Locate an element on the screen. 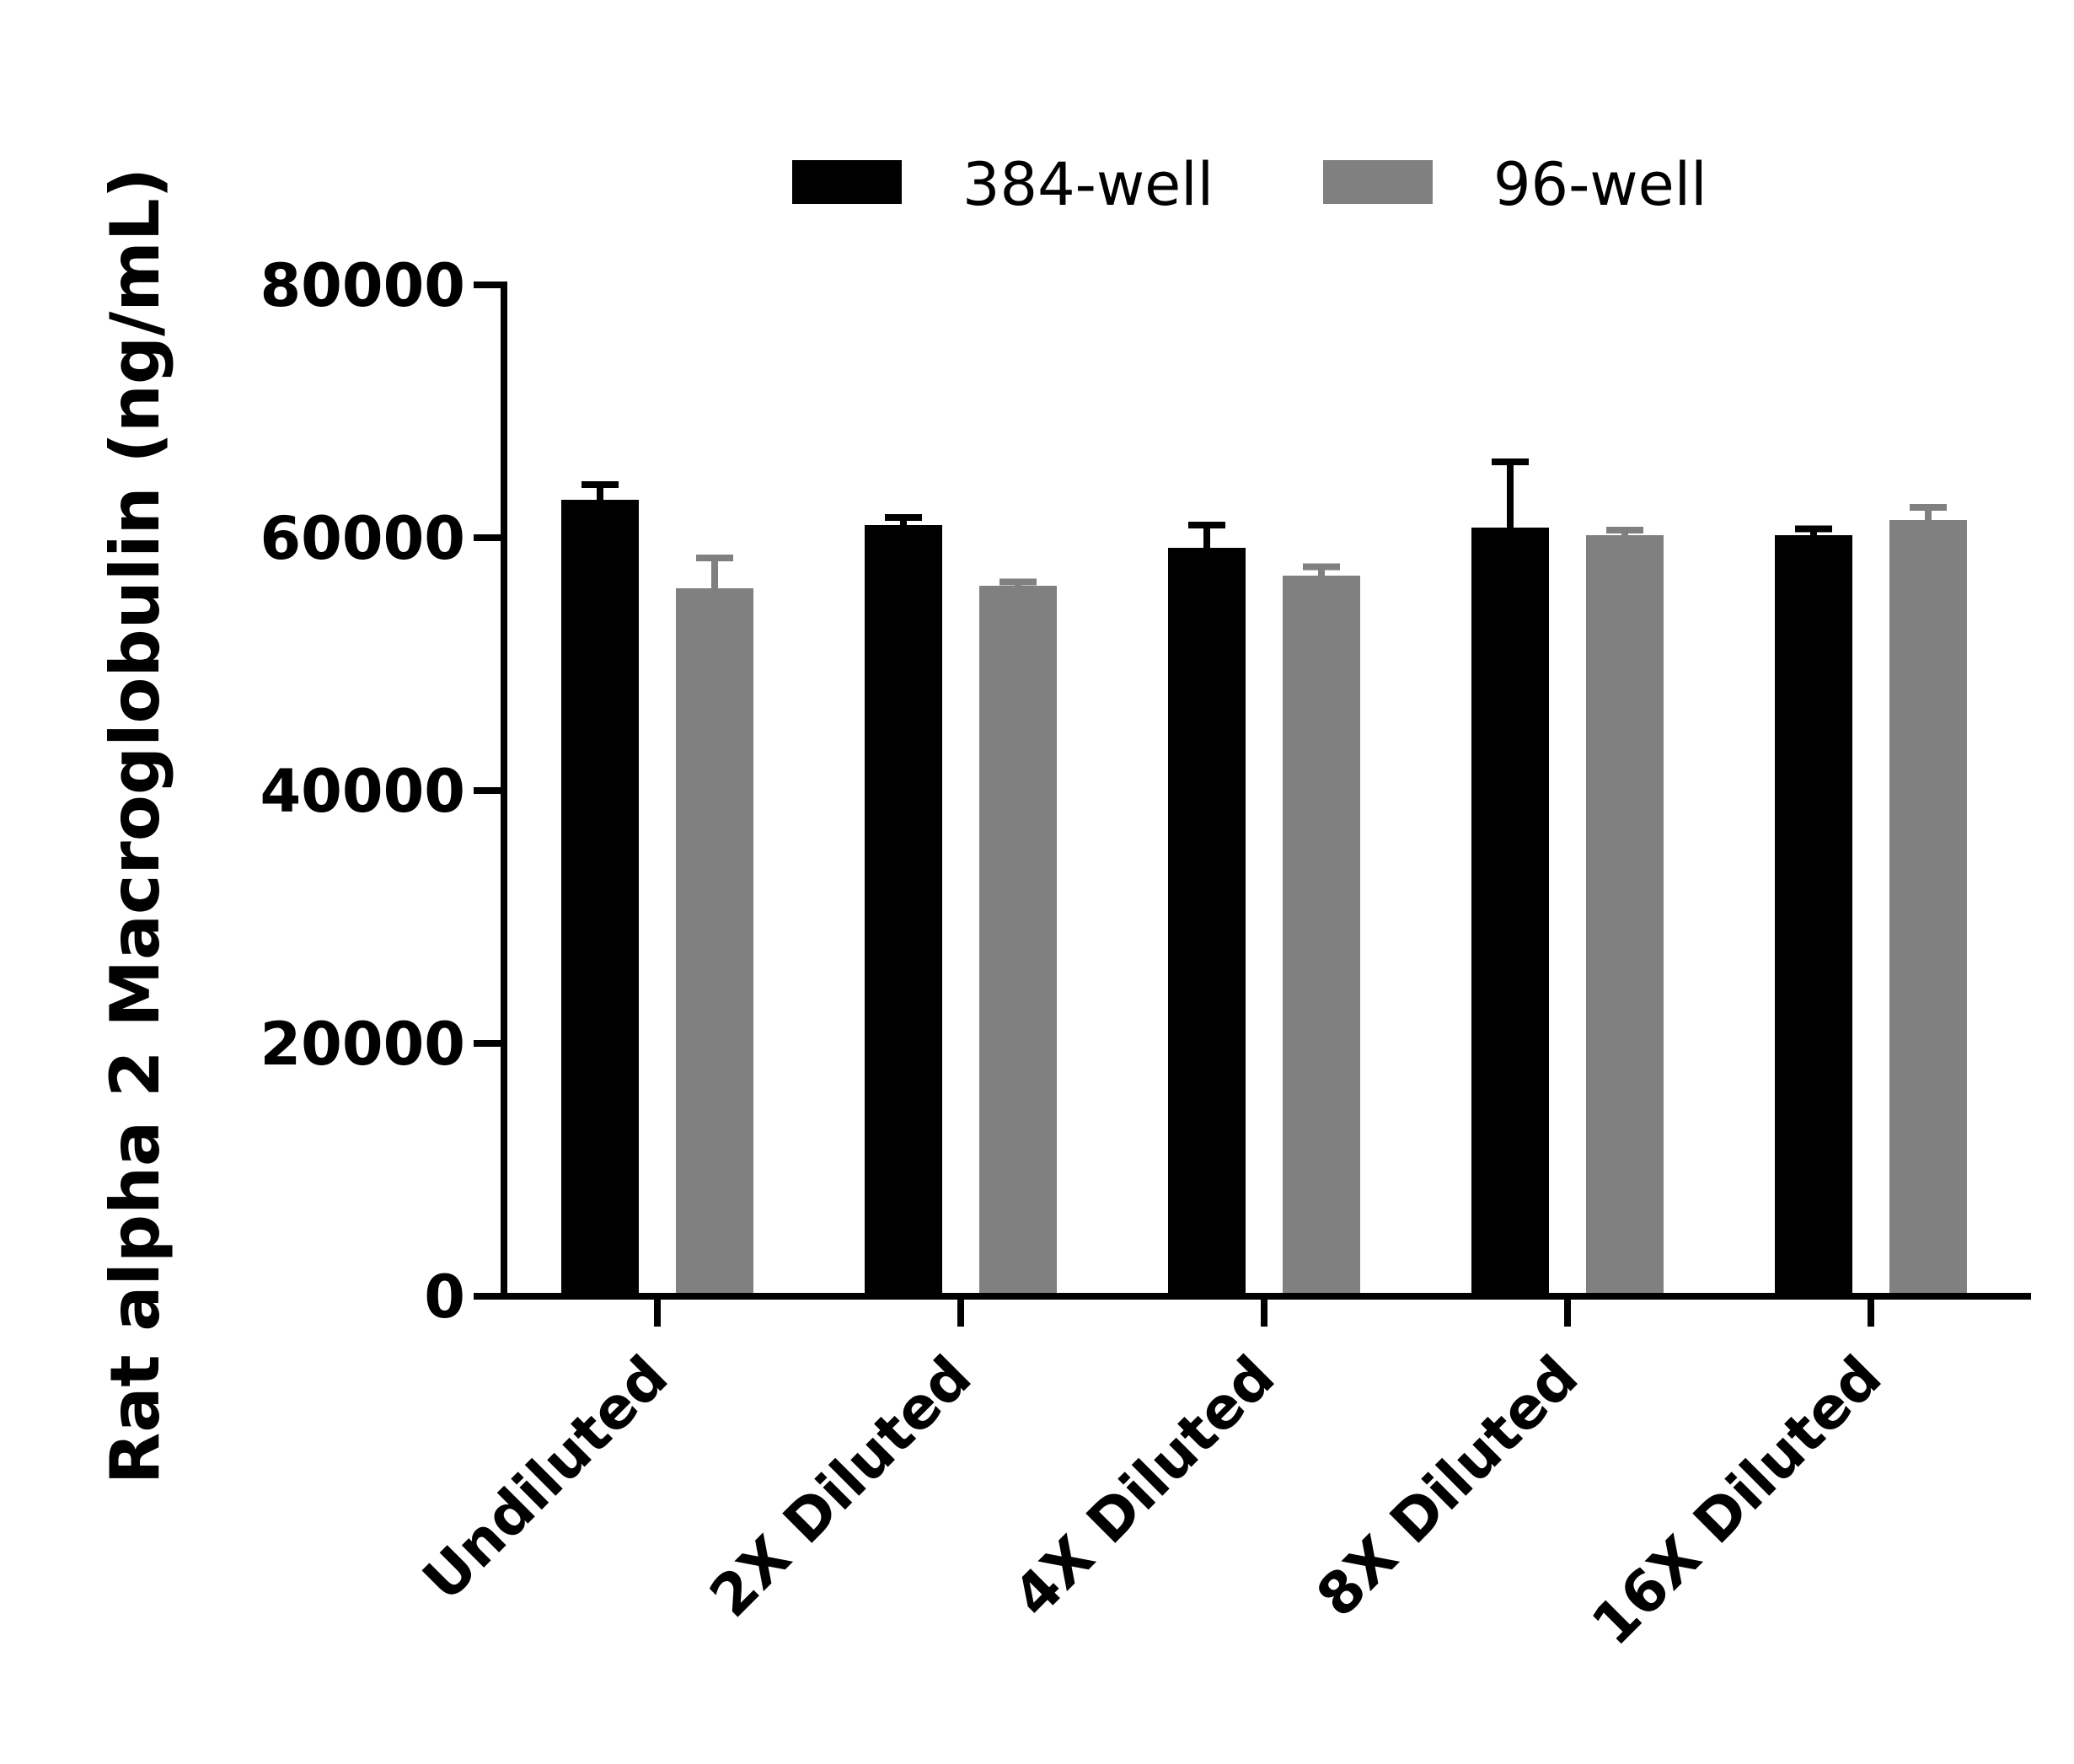  x-tick-label: 2X Diluted is located at coordinates (841, 1486).